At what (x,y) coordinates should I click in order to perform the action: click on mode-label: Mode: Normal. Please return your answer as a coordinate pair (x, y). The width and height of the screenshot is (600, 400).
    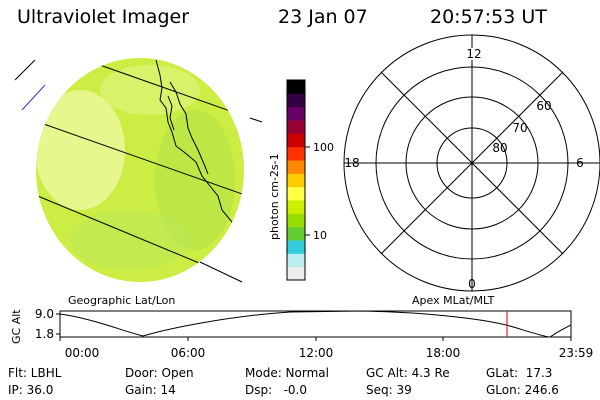
    Looking at the image, I should click on (287, 373).